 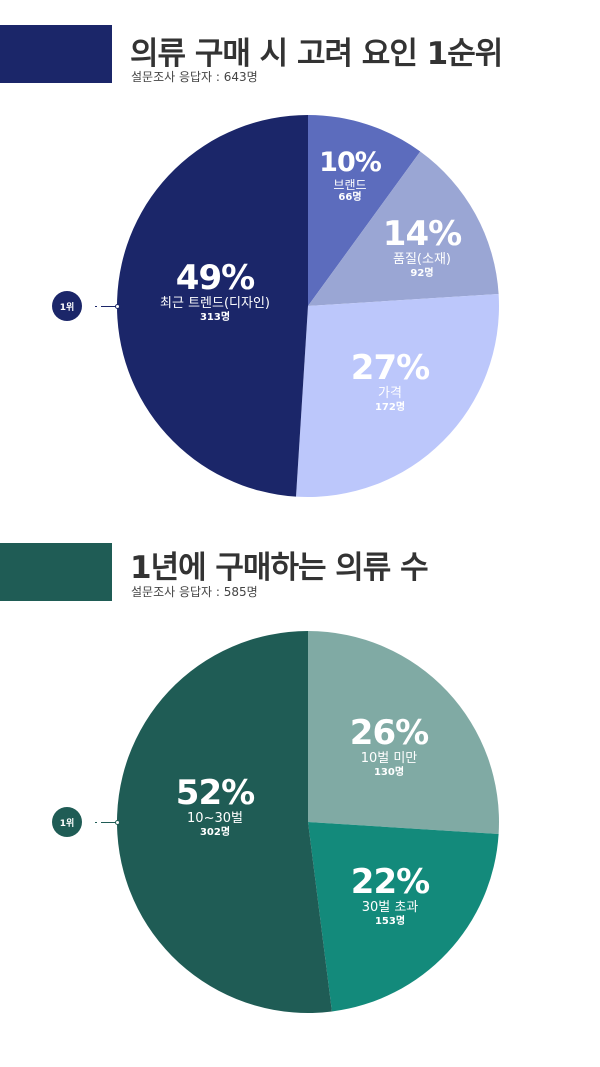 What do you see at coordinates (350, 185) in the screenshot?
I see `slice-category: 브랜드` at bounding box center [350, 185].